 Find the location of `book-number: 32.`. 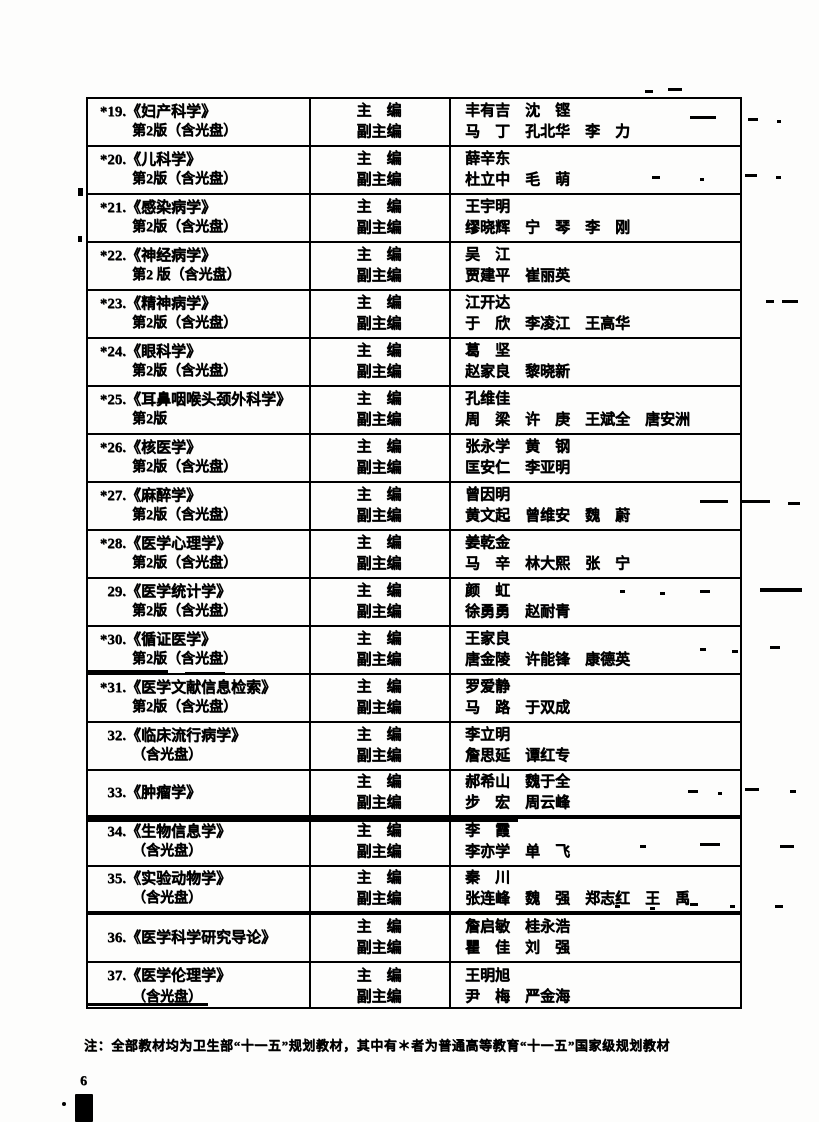

book-number: 32. is located at coordinates (116, 735).